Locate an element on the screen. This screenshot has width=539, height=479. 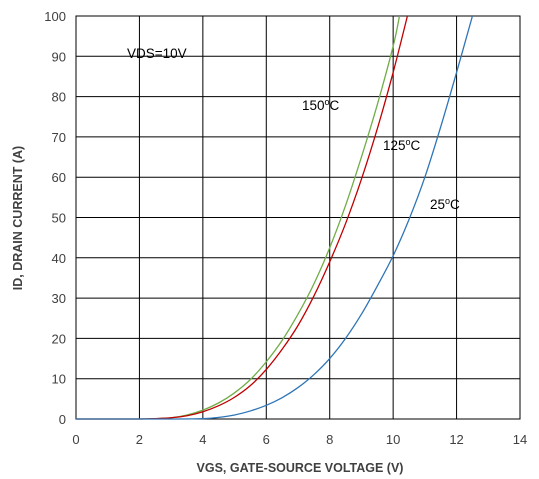
x-axis-title: VGS, GATE-SOURCE VOLTAGE (V) is located at coordinates (300, 468).